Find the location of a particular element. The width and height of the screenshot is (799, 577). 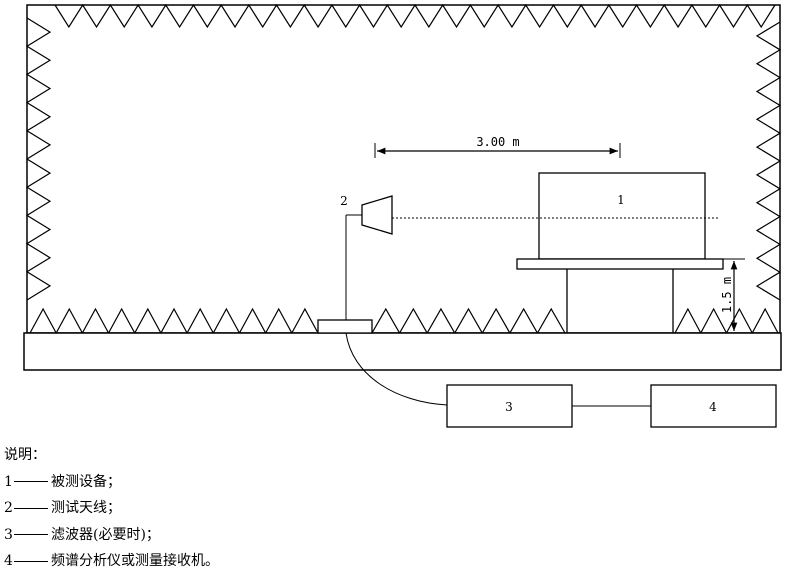

equipment-under-test is located at coordinates (622, 216).